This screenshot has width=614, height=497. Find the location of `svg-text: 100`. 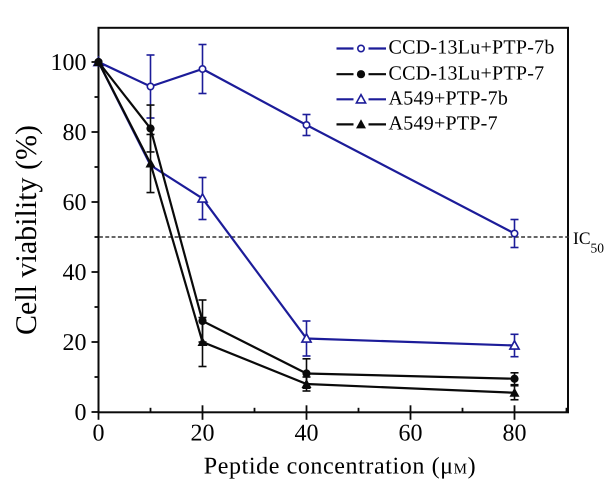

svg-text: 100 is located at coordinates (69, 63).